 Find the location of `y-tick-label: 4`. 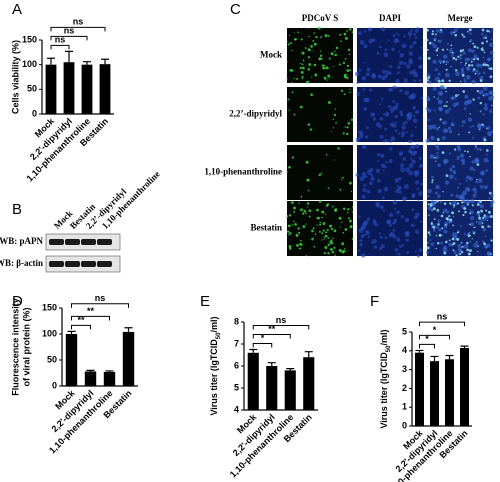

y-tick-label: 4 is located at coordinates (404, 350).